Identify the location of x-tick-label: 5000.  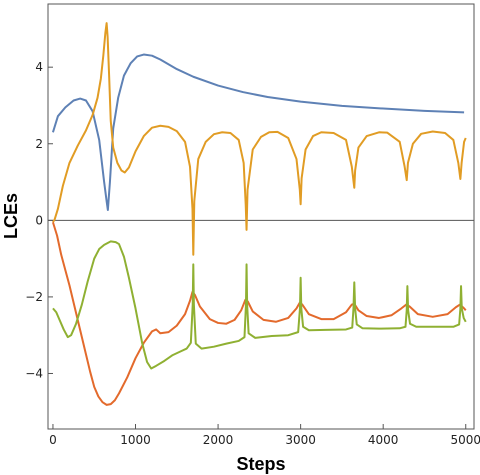
(465, 440).